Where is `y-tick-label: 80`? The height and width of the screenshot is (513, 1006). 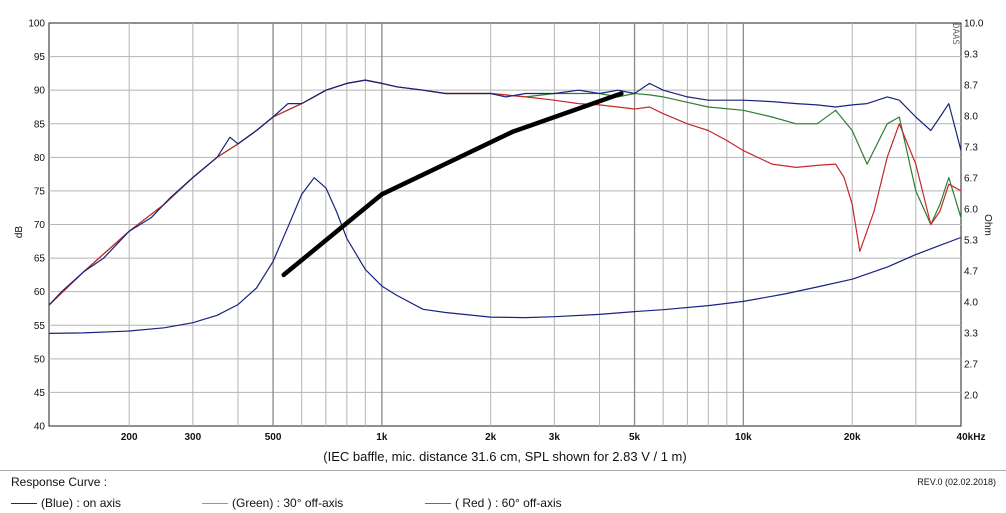 y-tick-label: 80 is located at coordinates (40, 158).